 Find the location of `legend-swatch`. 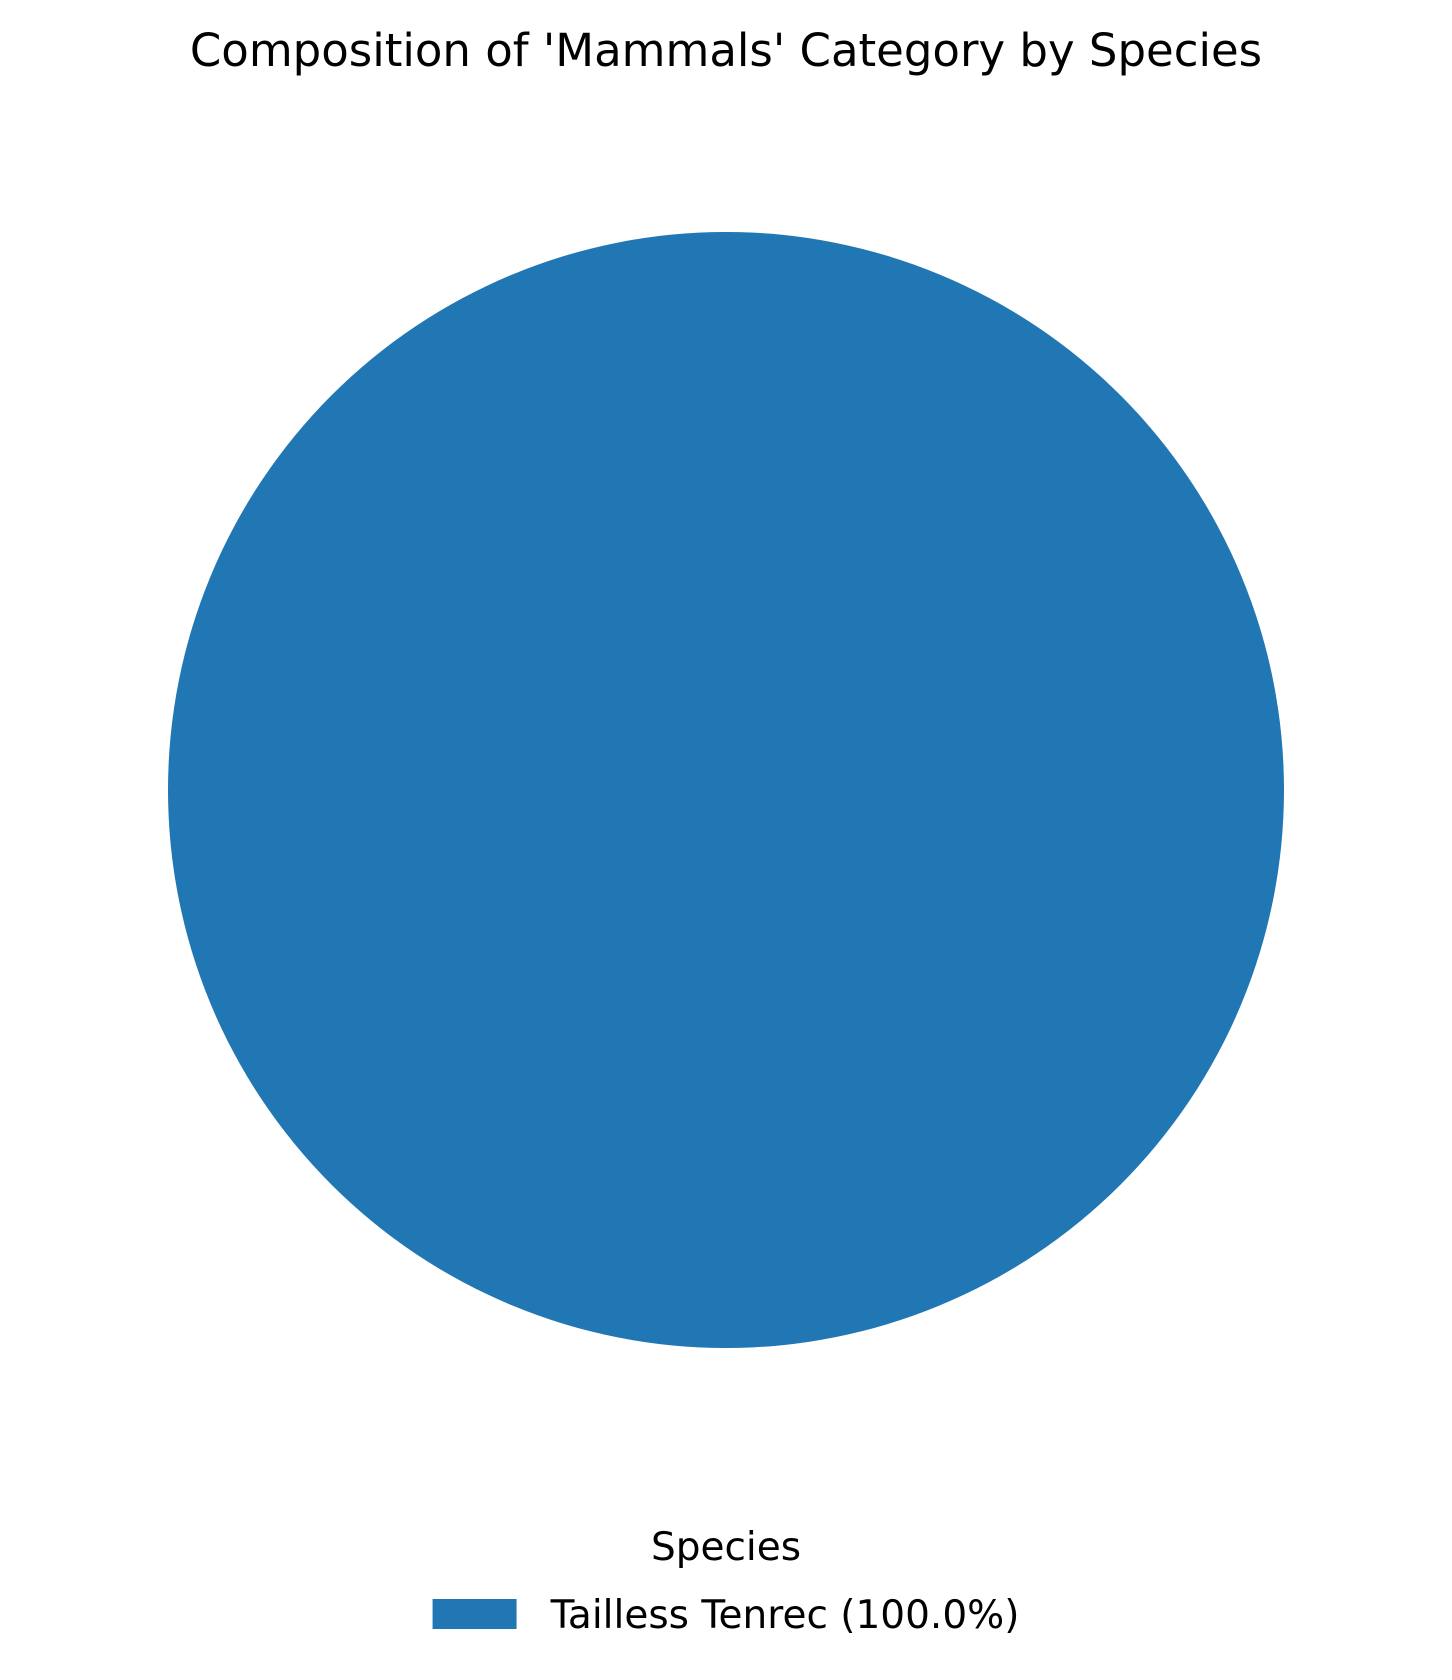

legend-swatch is located at coordinates (474, 1614).